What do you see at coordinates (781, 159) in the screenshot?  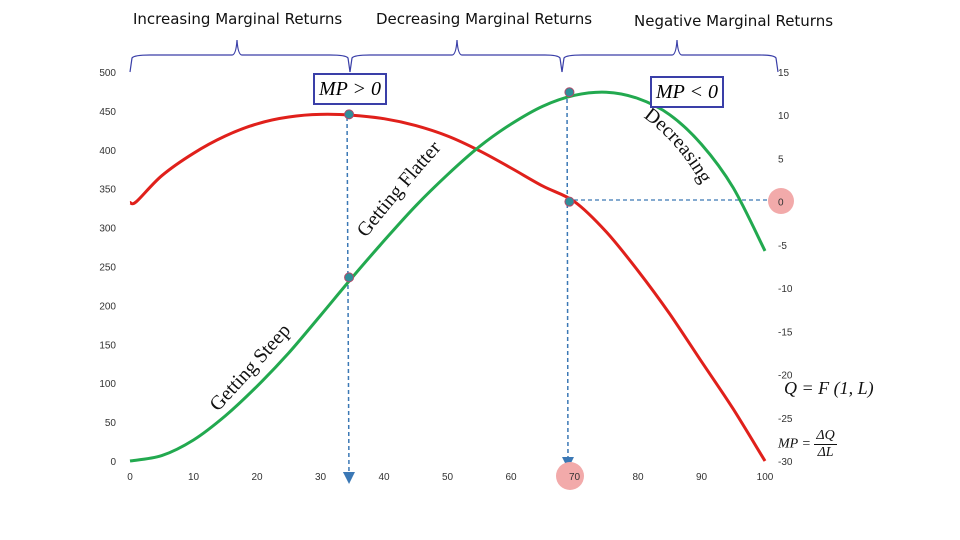 I see `y-right-tick-label: 5` at bounding box center [781, 159].